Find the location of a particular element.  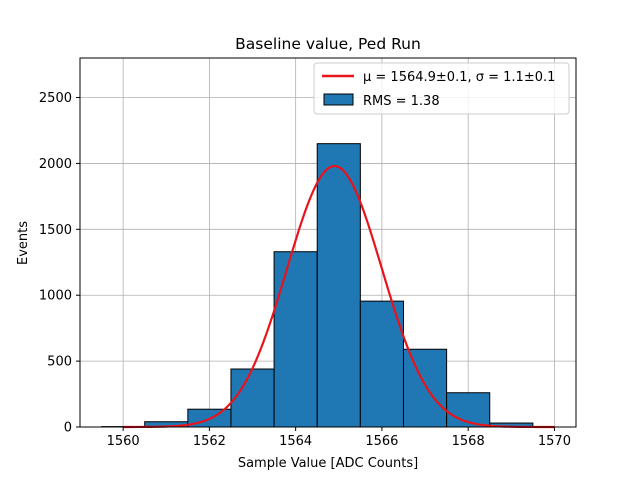

legend: μ = 1564.9±0.1, σ = 1.1±0.1 RMS = 1.38 is located at coordinates (441, 88).